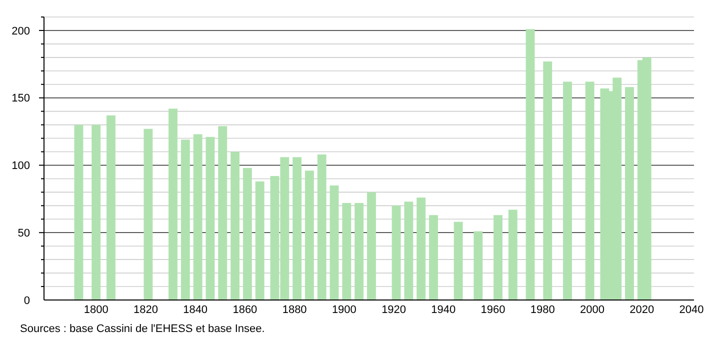 The width and height of the screenshot is (710, 340). I want to click on y-tick-label: 200, so click(21, 31).